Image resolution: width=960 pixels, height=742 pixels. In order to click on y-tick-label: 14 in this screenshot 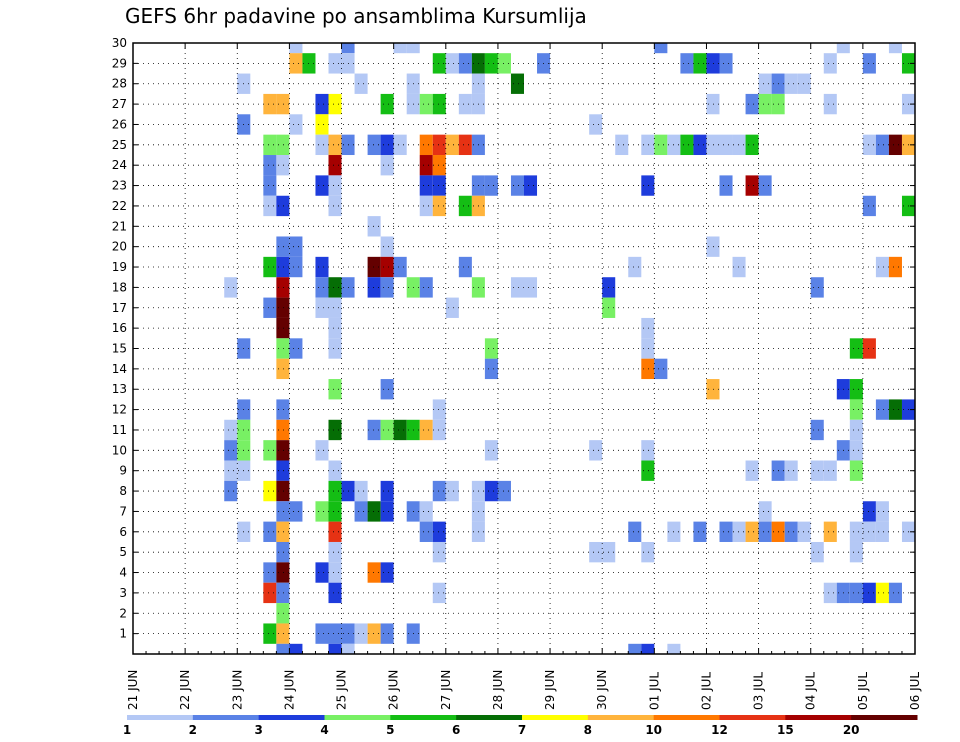, I will do `click(119, 369)`.